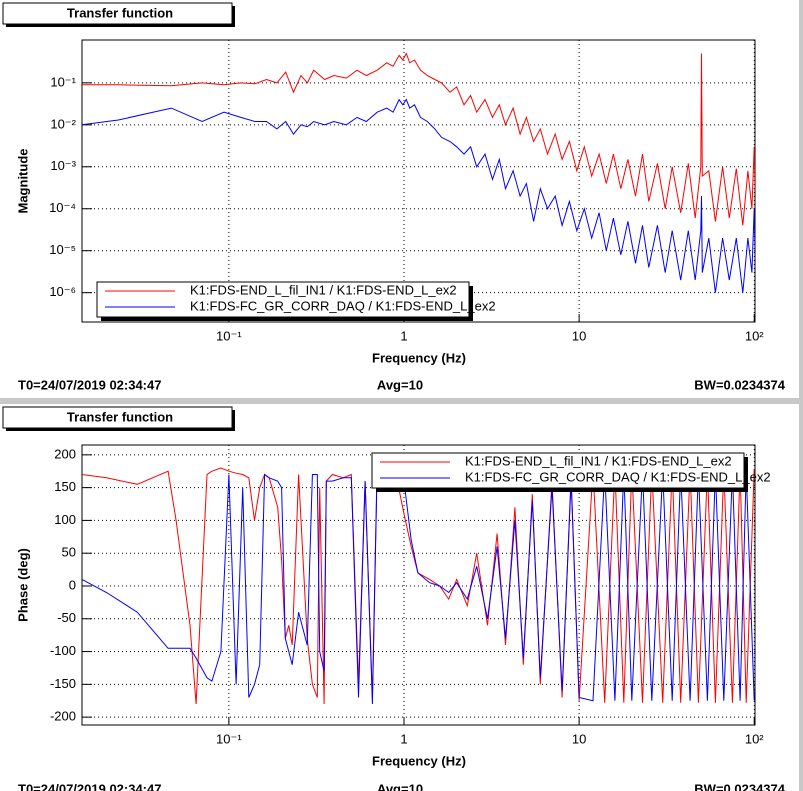  I want to click on y-tick-label: -50, so click(66, 617).